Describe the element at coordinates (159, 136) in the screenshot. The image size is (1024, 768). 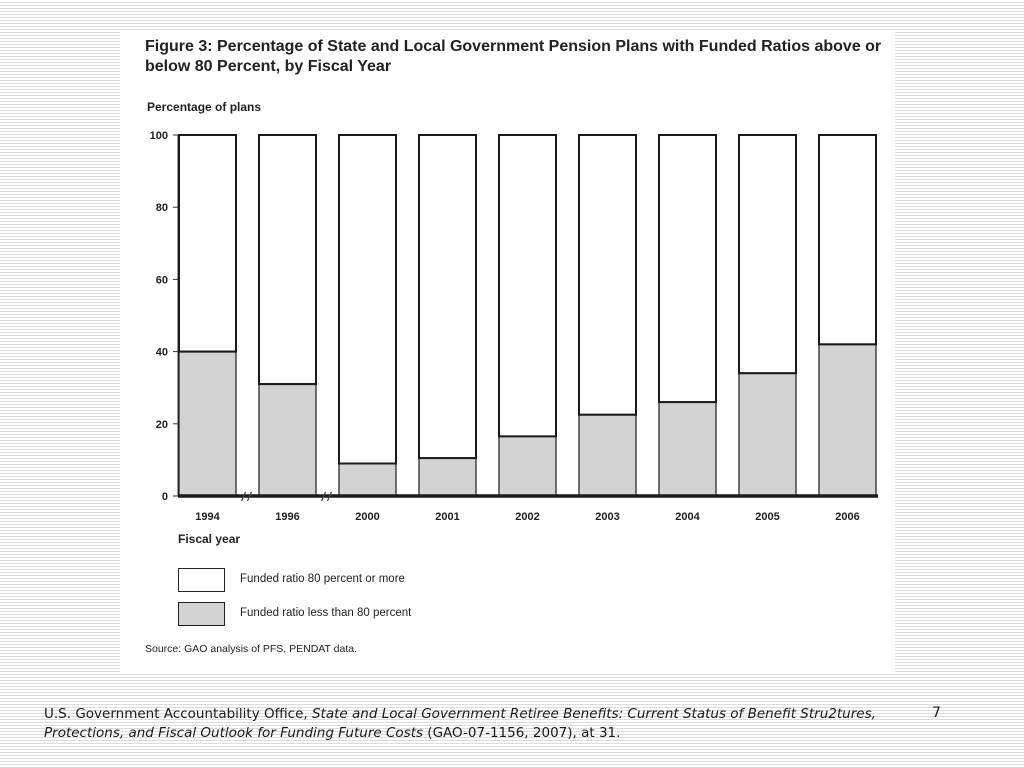
I see `y-tick-label: 100` at that location.